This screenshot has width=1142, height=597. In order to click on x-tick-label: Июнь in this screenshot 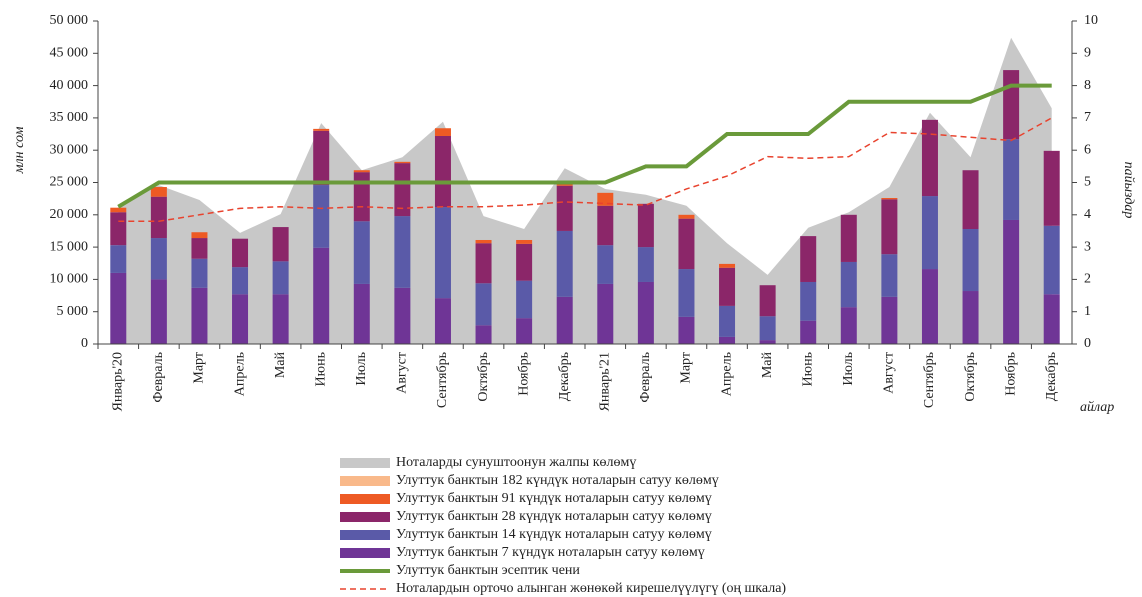, I will do `click(807, 369)`.